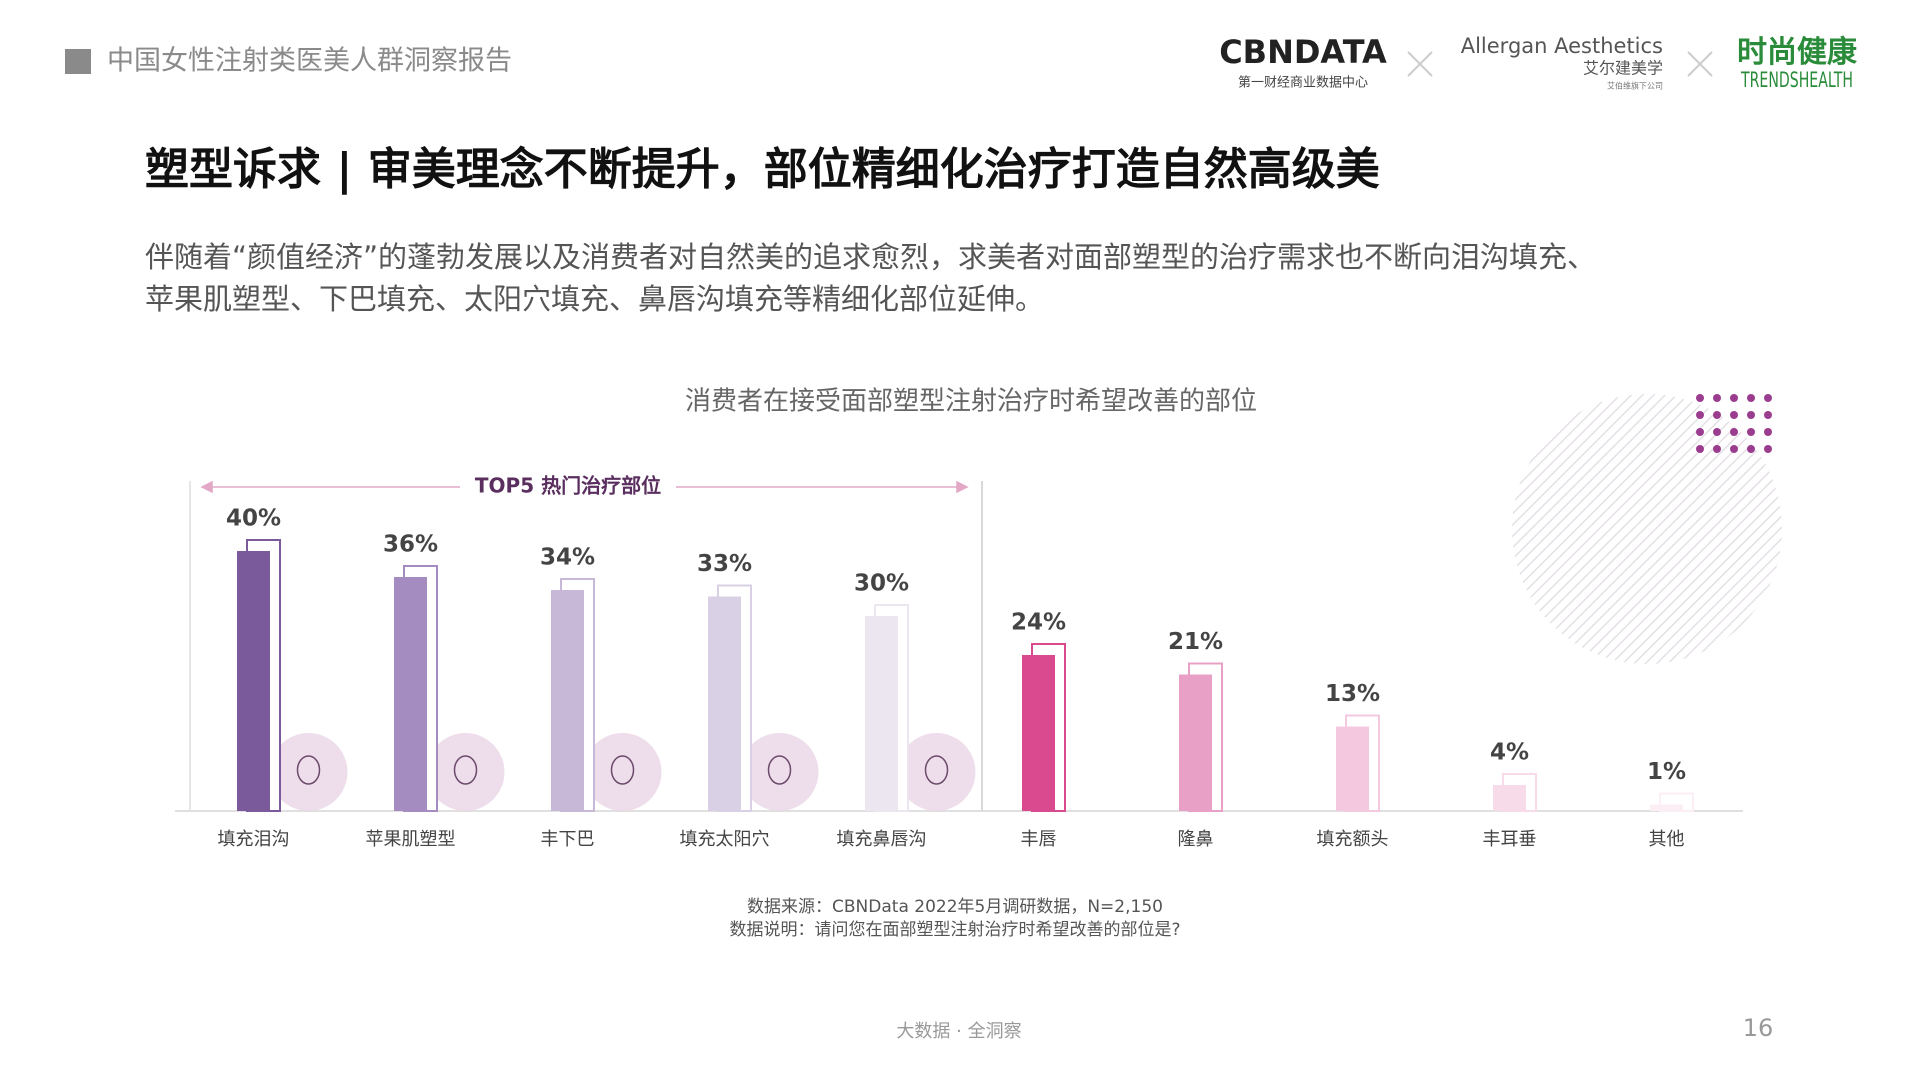 This screenshot has height=1080, width=1920. What do you see at coordinates (1796, 80) in the screenshot?
I see `logo-trends-en: TRENDSHEALTH` at bounding box center [1796, 80].